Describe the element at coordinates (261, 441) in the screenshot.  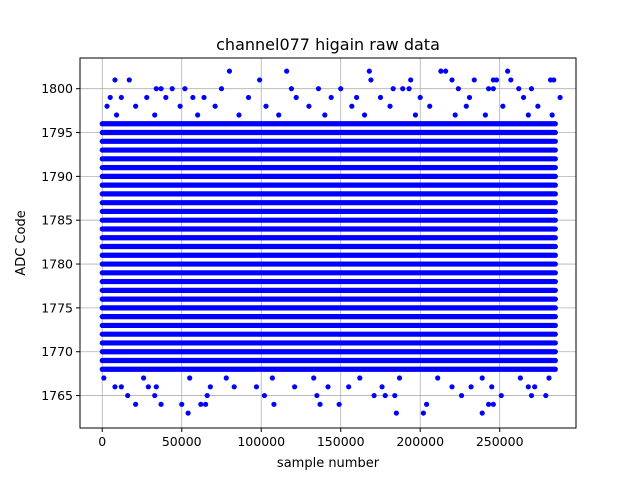
I see `x-tick-label: 100000` at that location.